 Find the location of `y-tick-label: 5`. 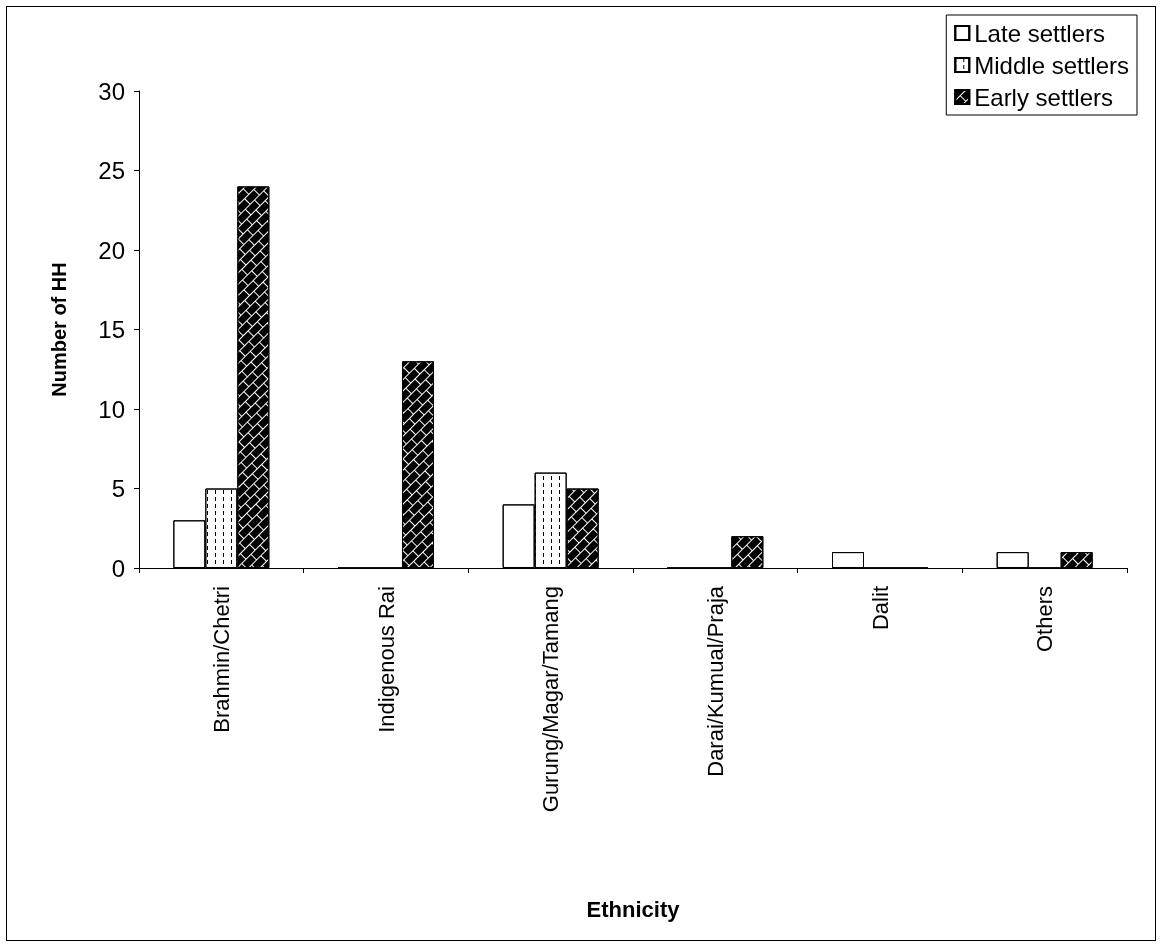

y-tick-label: 5 is located at coordinates (118, 488).